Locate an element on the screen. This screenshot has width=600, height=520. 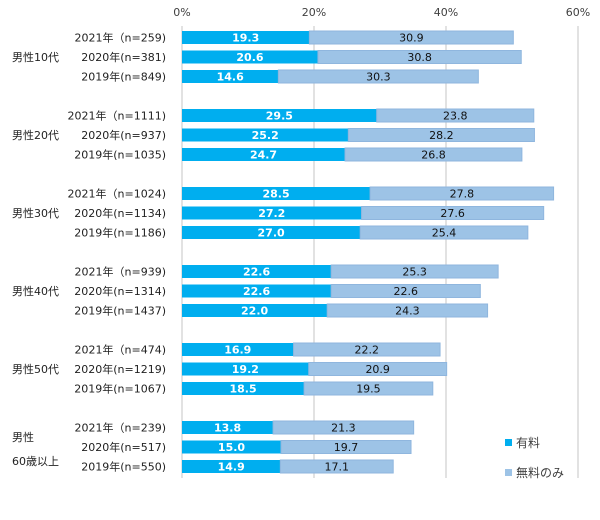
data-label-paid: 28.5 is located at coordinates (275, 194).